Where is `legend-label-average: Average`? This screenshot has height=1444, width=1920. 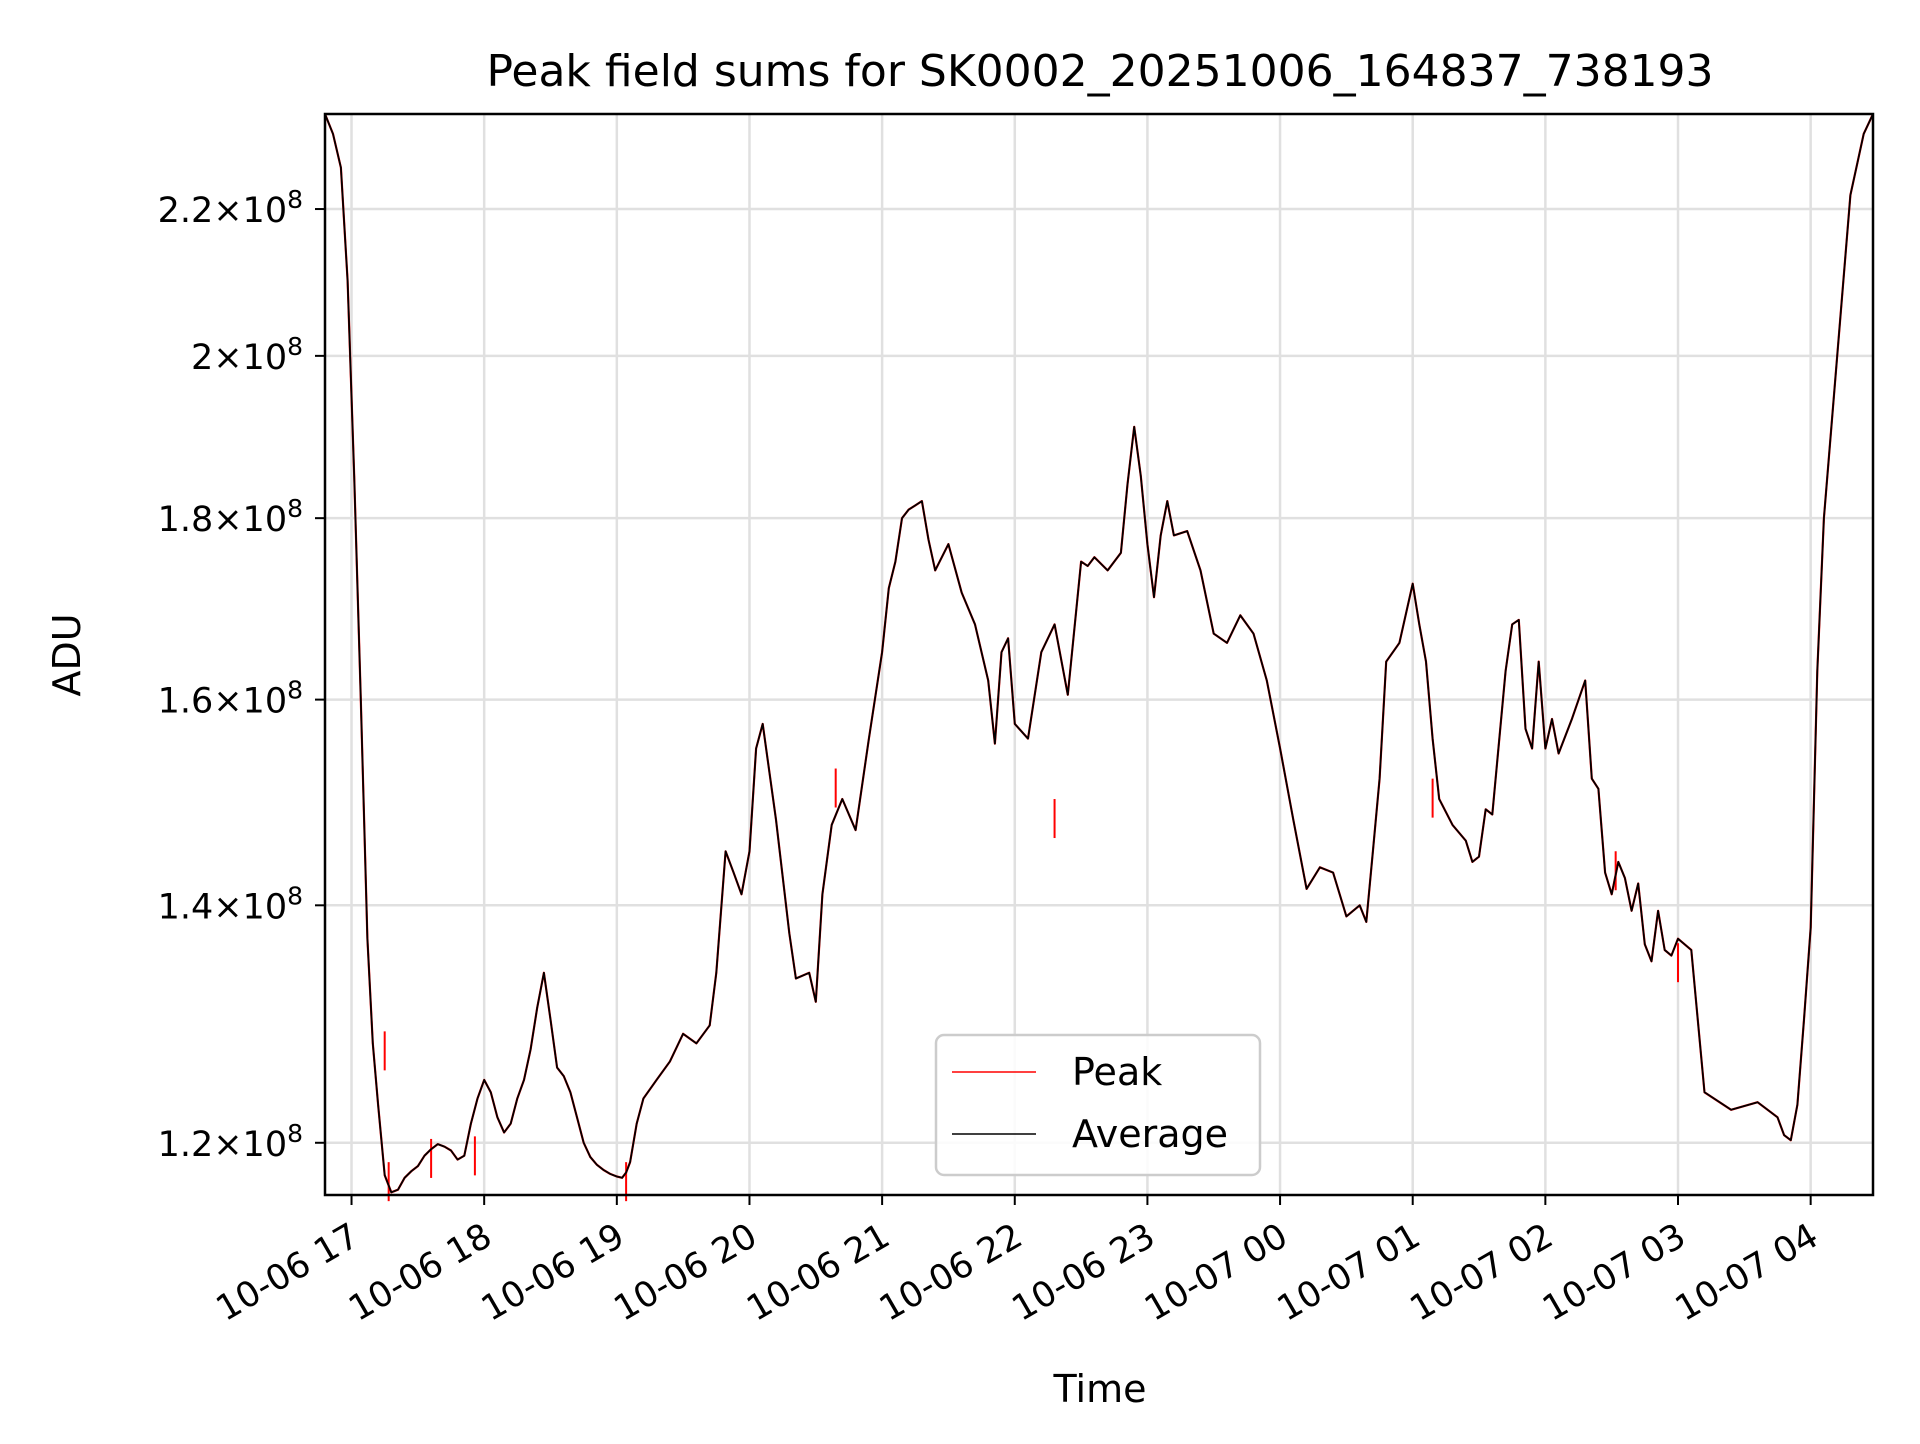
legend-label-average: Average is located at coordinates (1150, 1134).